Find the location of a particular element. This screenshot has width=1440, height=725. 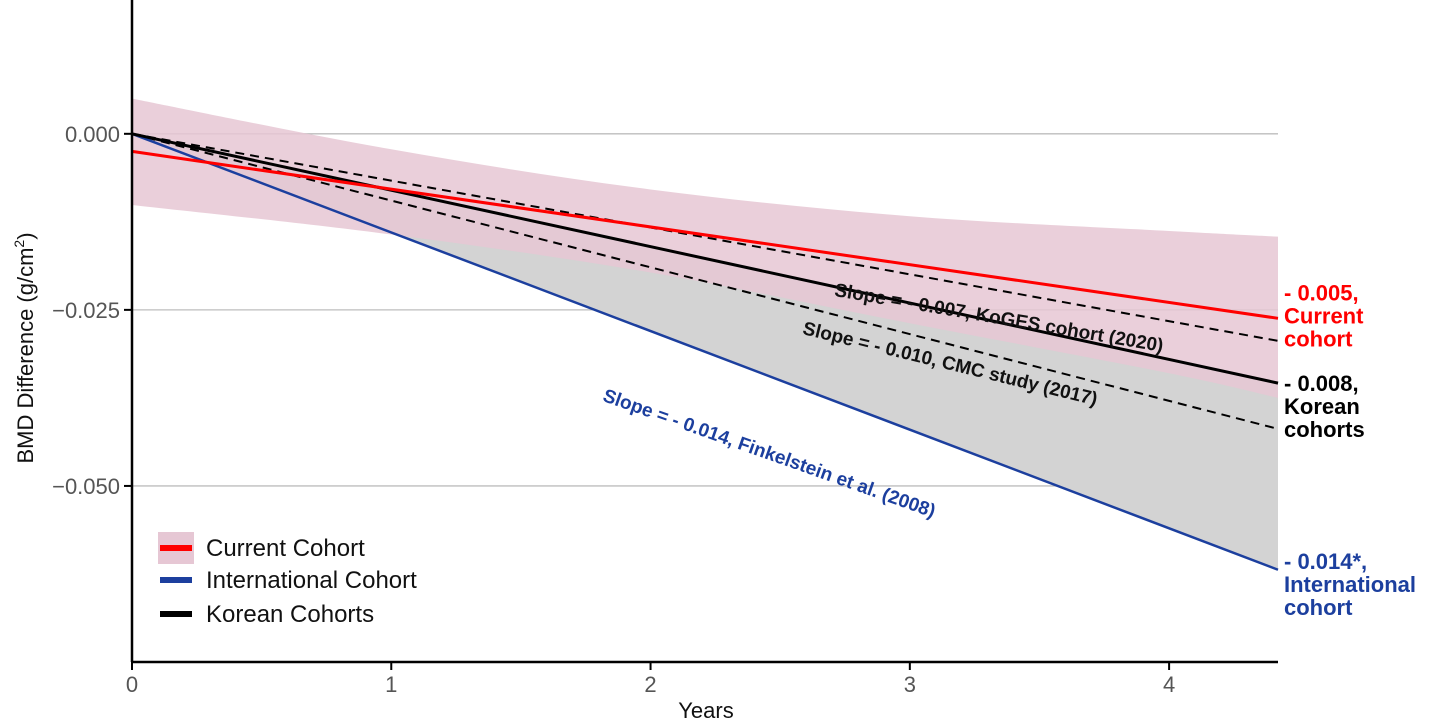

y-tick-label: 0.000 is located at coordinates (92, 134).